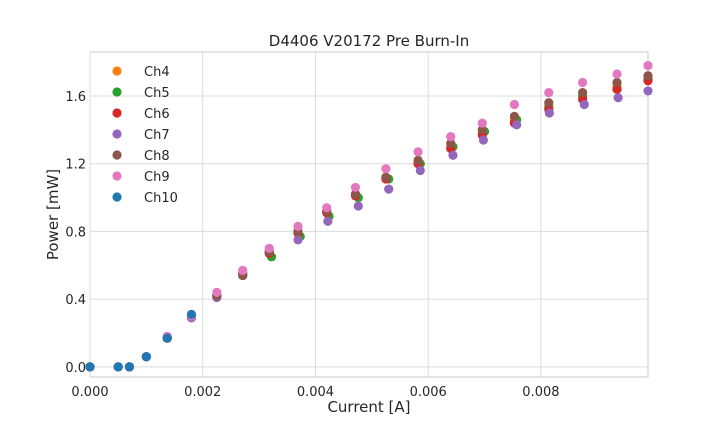 The height and width of the screenshot is (432, 720). I want to click on legend-item: Ch4, so click(141, 72).